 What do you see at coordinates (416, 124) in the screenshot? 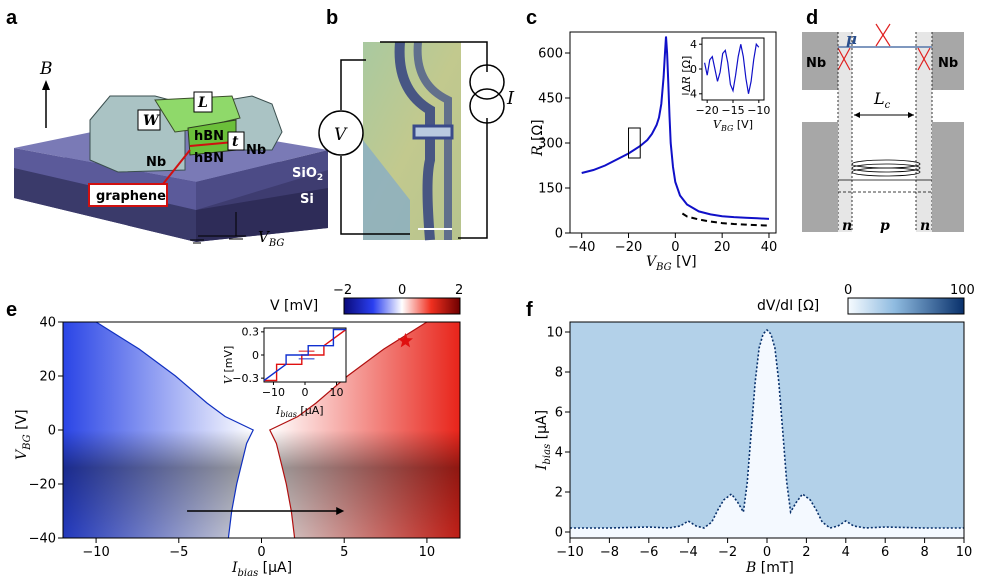
I see `panel-b: b V I` at bounding box center [416, 124].